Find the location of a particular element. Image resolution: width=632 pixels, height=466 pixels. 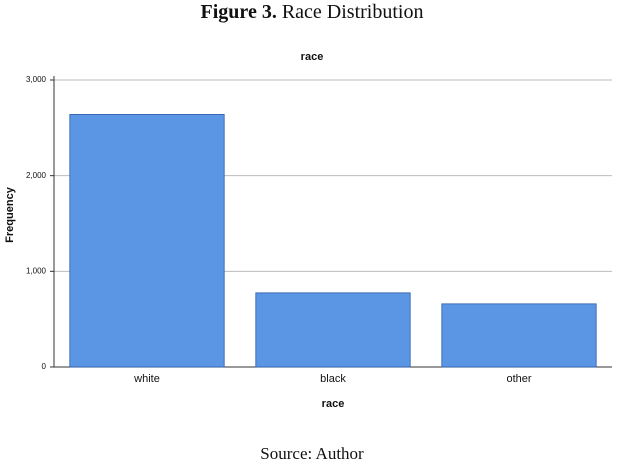

x-tick-label: white is located at coordinates (146, 379).